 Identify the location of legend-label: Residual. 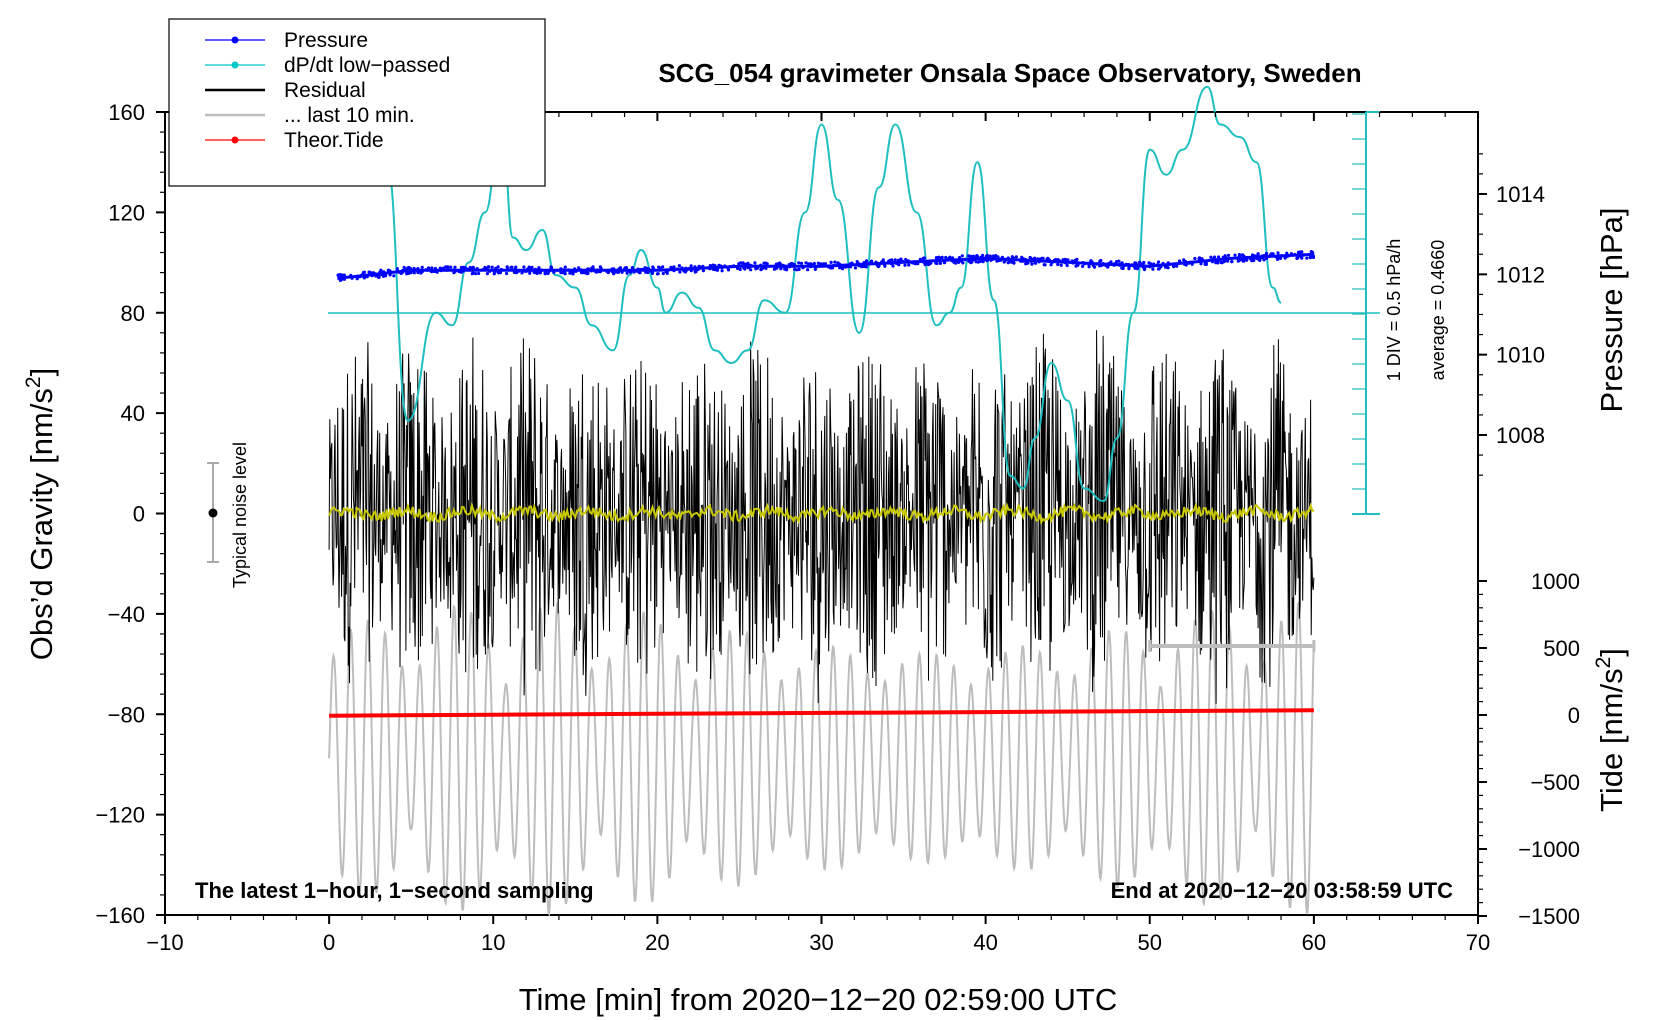
(325, 90).